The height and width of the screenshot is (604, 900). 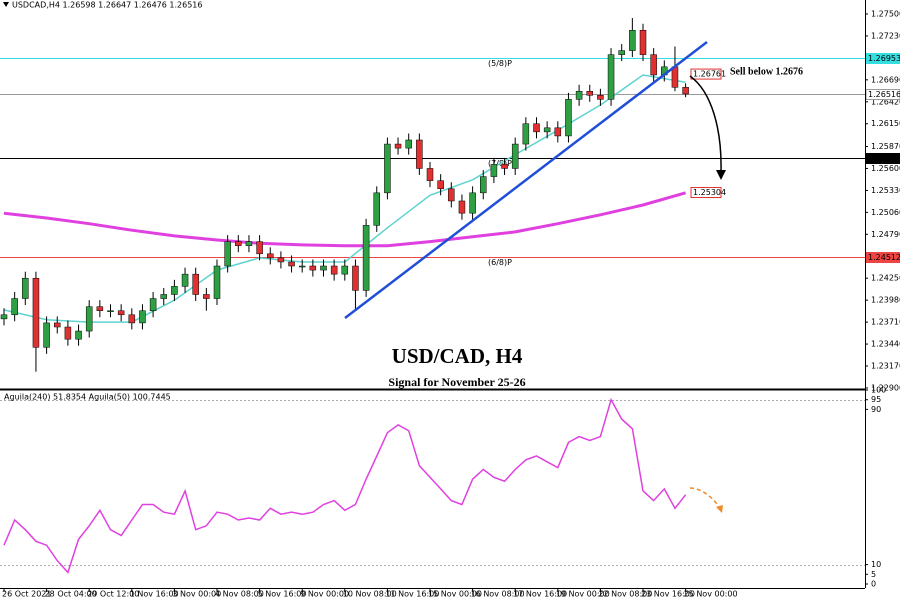 What do you see at coordinates (500, 63) in the screenshot?
I see `level-text: (5/8)P` at bounding box center [500, 63].